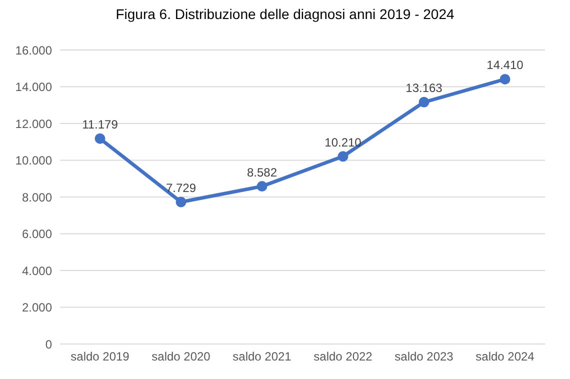  Describe the element at coordinates (505, 357) in the screenshot. I see `x-tick-label: saldo 2024` at that location.